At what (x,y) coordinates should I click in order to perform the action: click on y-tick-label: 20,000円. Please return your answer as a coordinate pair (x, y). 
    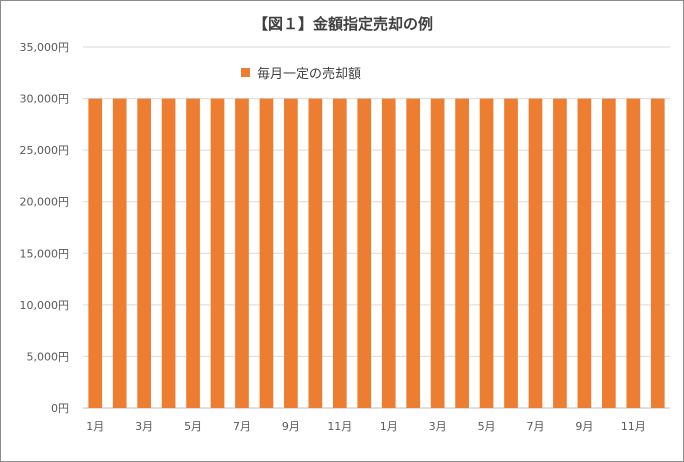
    Looking at the image, I should click on (45, 202).